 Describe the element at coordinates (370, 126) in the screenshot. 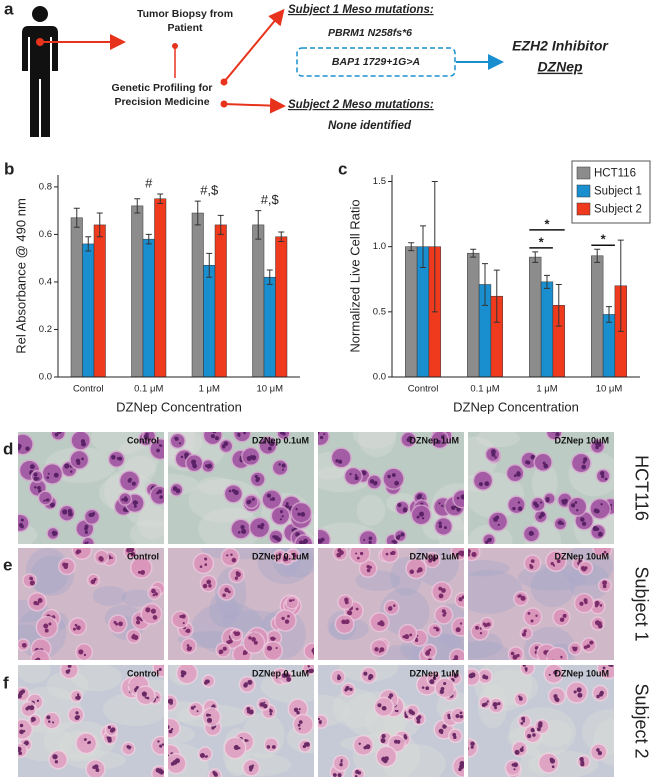

I see `mutation: None identified` at that location.